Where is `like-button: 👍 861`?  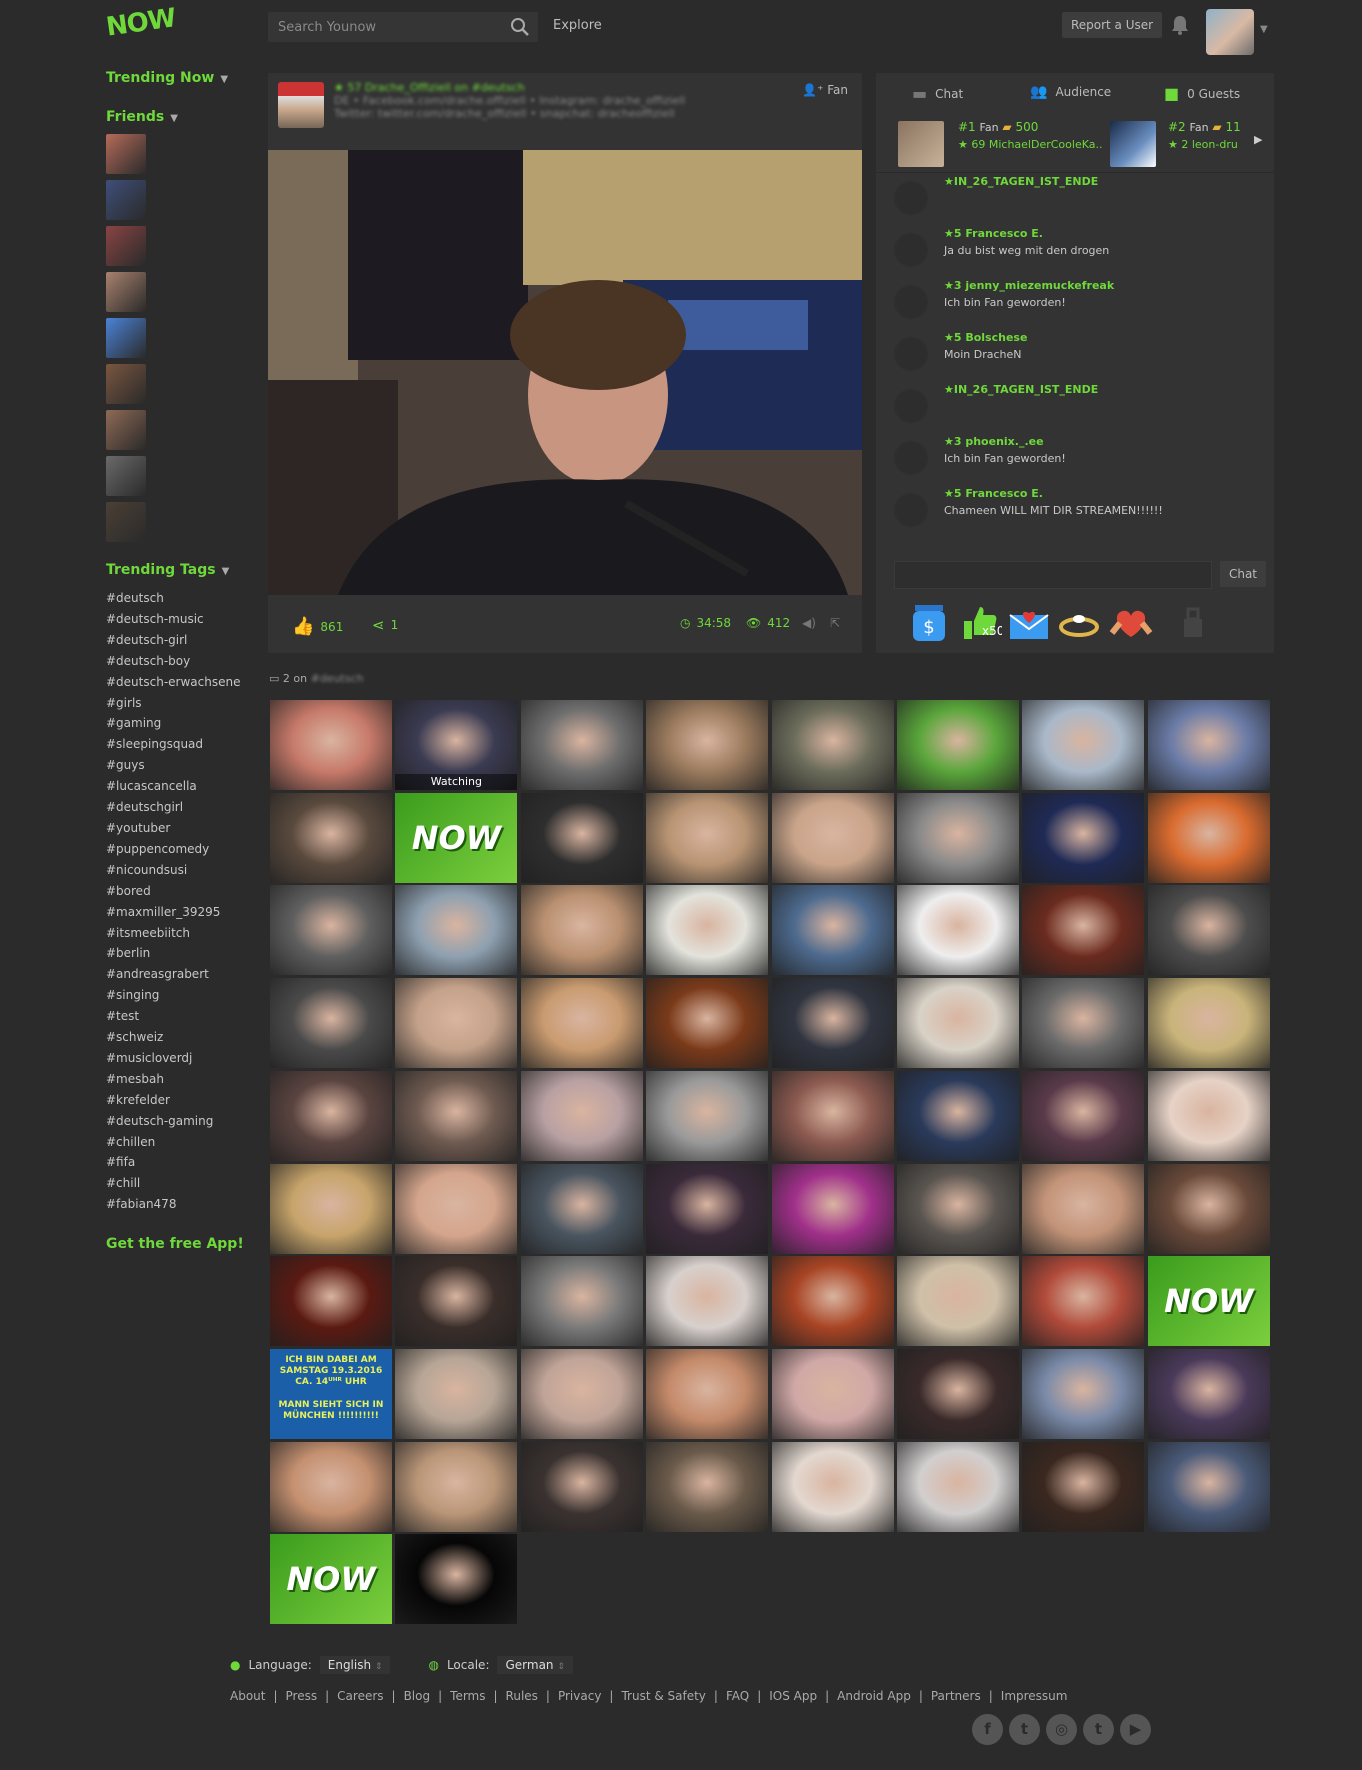 like-button: 👍 861 is located at coordinates (317, 626).